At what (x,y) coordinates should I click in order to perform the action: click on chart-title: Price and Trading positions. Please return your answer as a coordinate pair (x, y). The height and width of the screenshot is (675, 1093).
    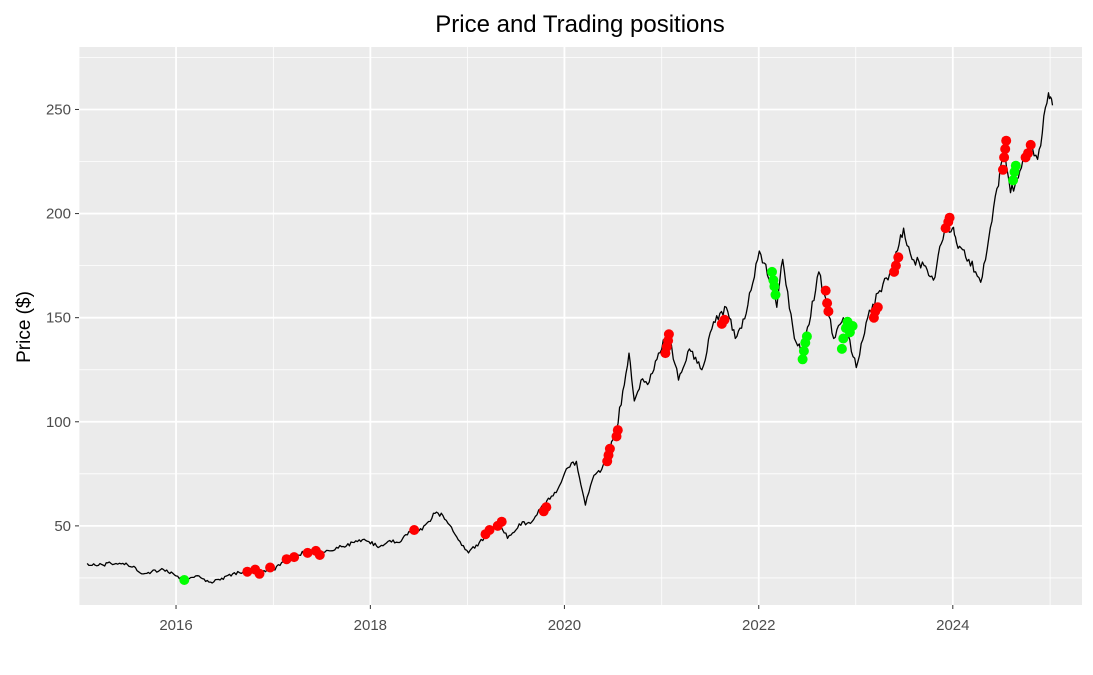
    Looking at the image, I should click on (580, 24).